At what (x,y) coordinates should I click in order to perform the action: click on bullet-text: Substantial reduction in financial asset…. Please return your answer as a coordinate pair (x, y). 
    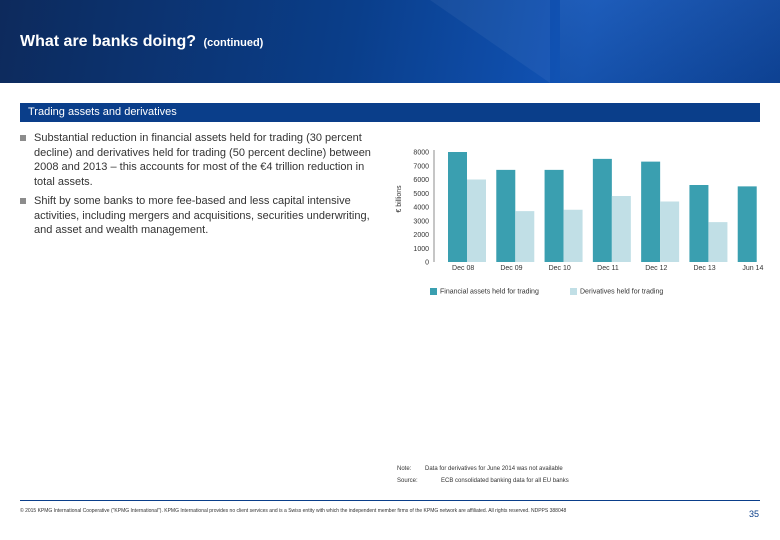
    Looking at the image, I should click on (202, 160).